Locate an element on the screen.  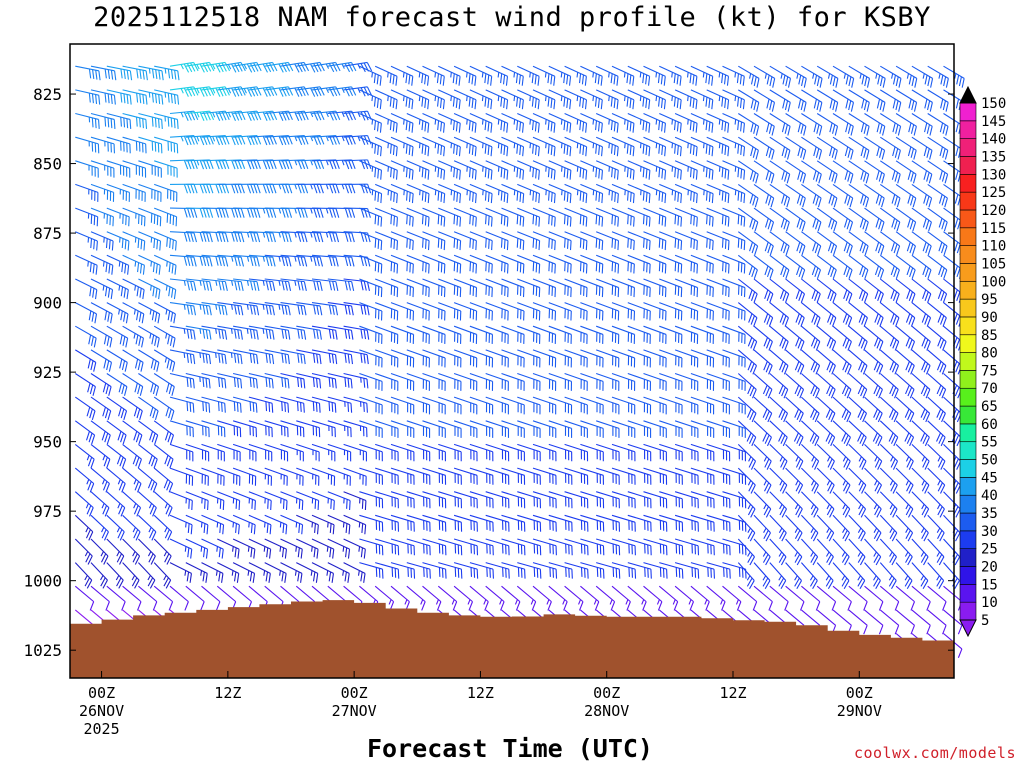
colorbar-label: 70 is located at coordinates (989, 389).